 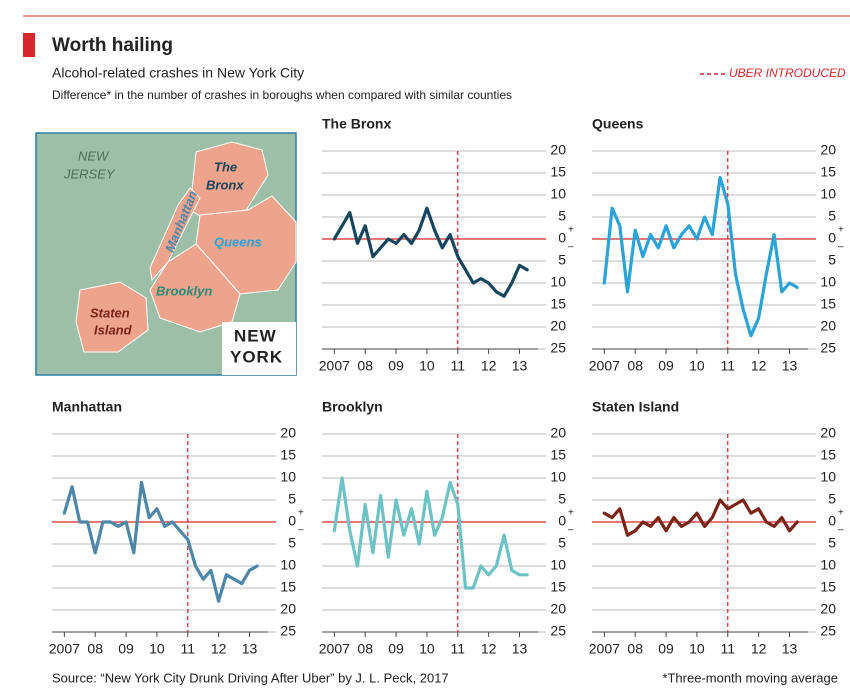 I want to click on panel-title: Staten Island, so click(x=635, y=407).